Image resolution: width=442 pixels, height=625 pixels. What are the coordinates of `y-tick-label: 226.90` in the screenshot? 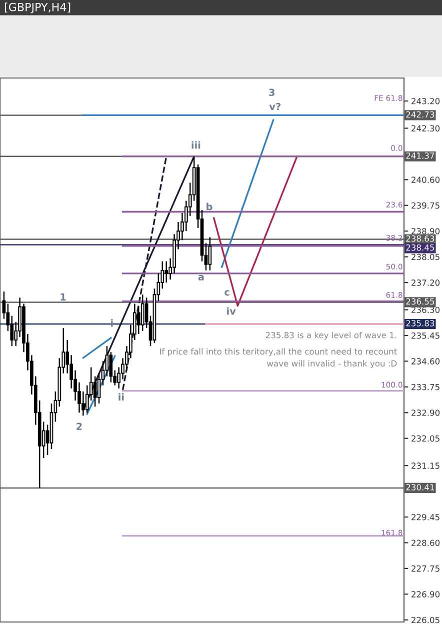 It's located at (426, 594).